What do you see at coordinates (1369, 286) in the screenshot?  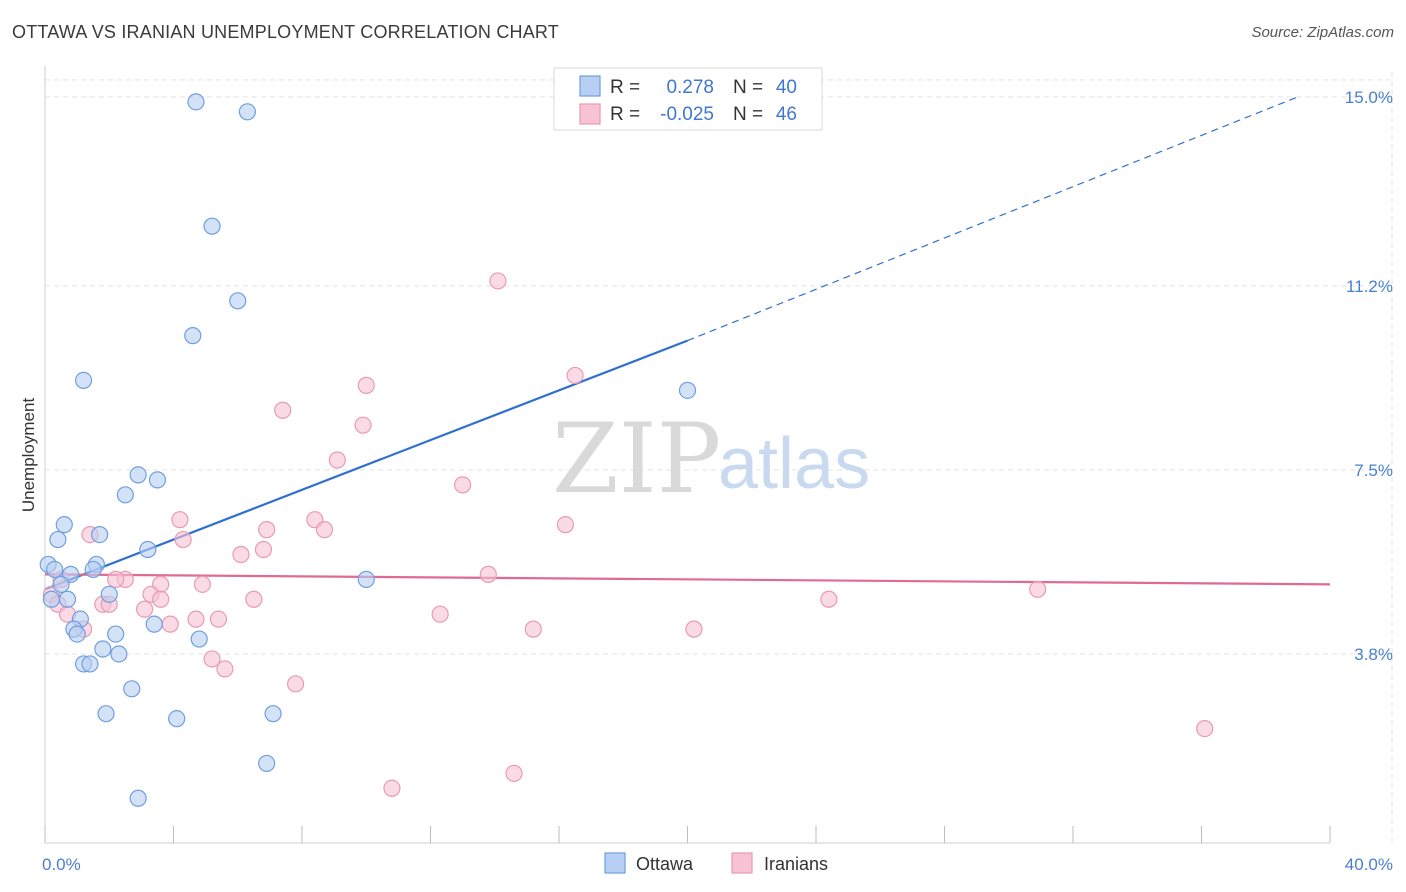 I see `y-tick-label: 11.2%` at bounding box center [1369, 286].